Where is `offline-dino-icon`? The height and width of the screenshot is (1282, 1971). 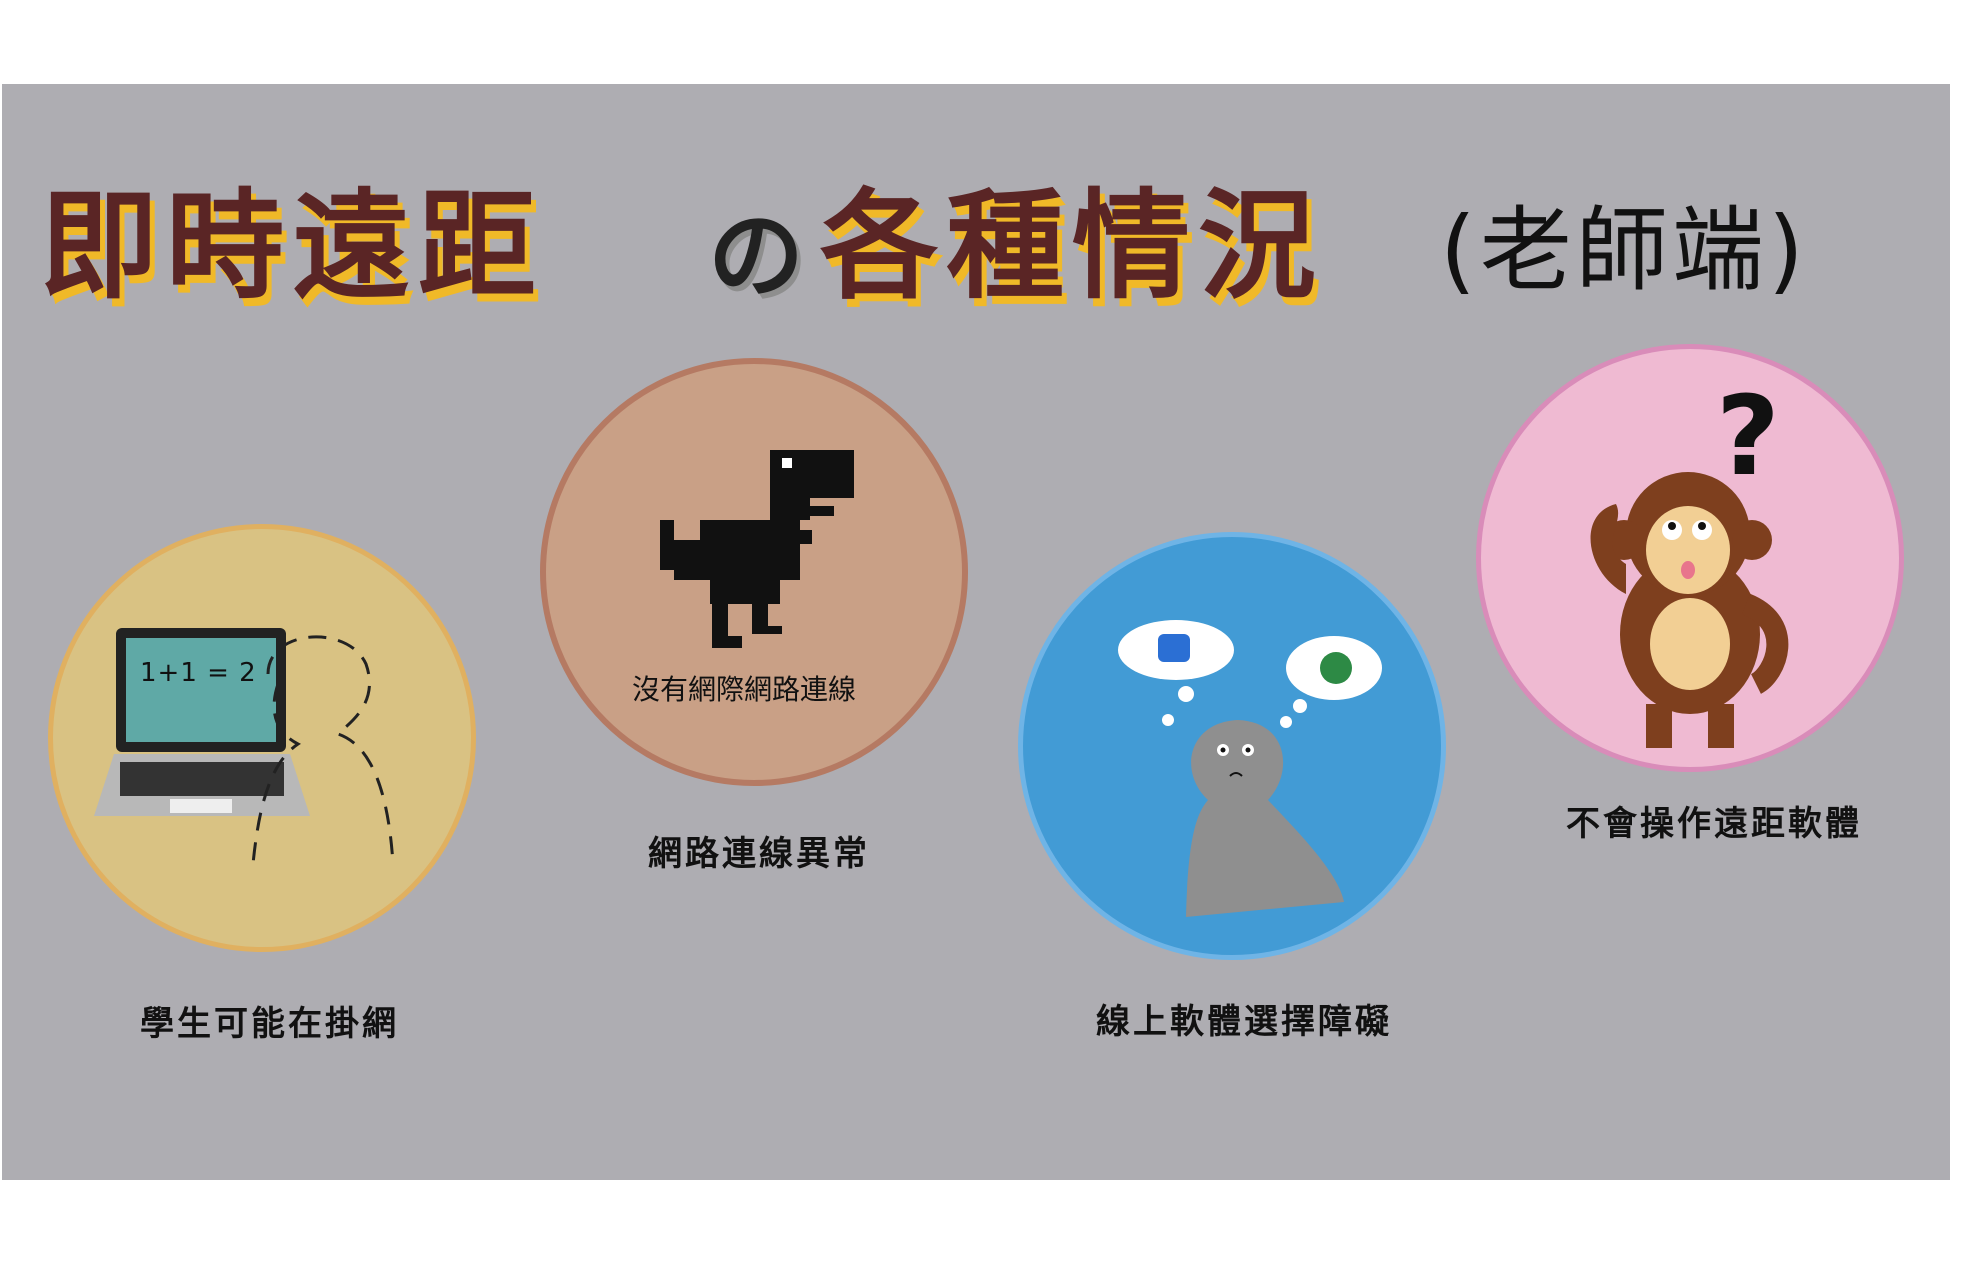 offline-dino-icon is located at coordinates (757, 549).